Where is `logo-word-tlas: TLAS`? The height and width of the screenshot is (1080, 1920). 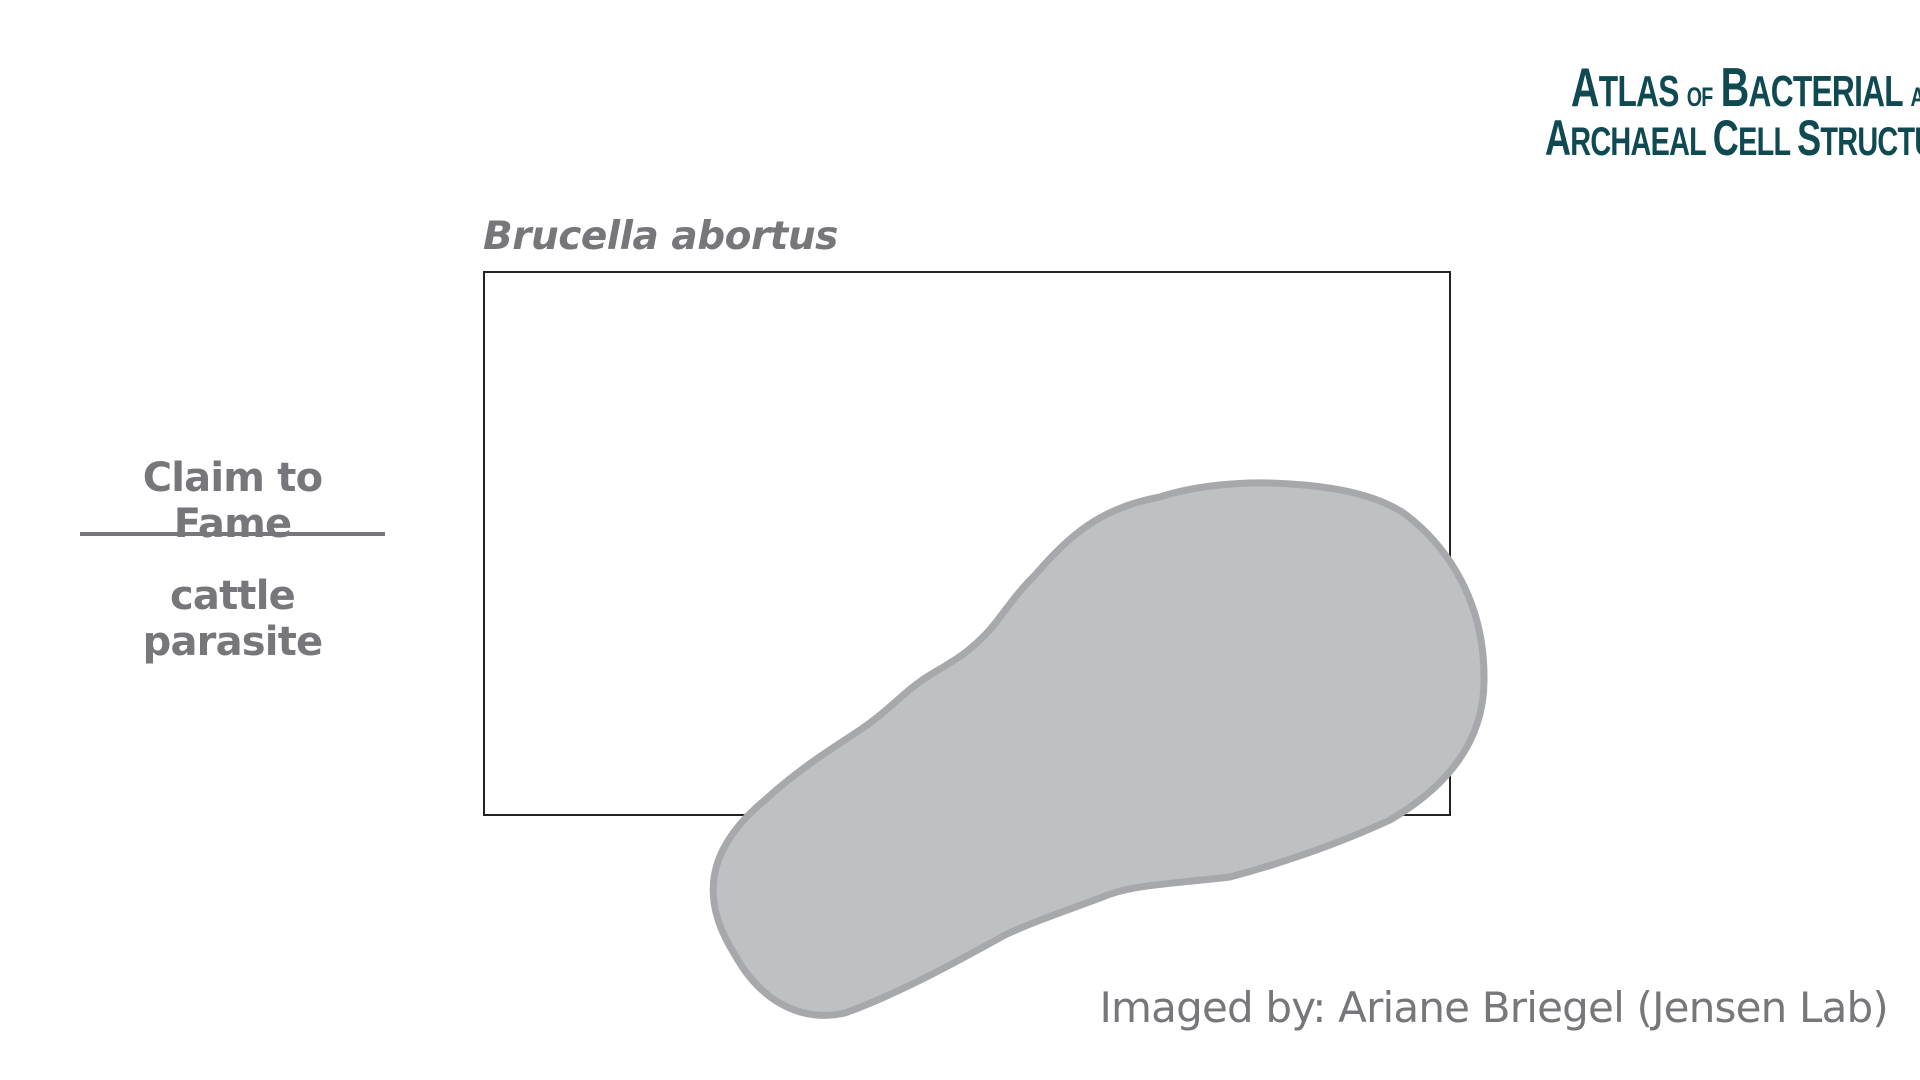 logo-word-tlas: TLAS is located at coordinates (1639, 91).